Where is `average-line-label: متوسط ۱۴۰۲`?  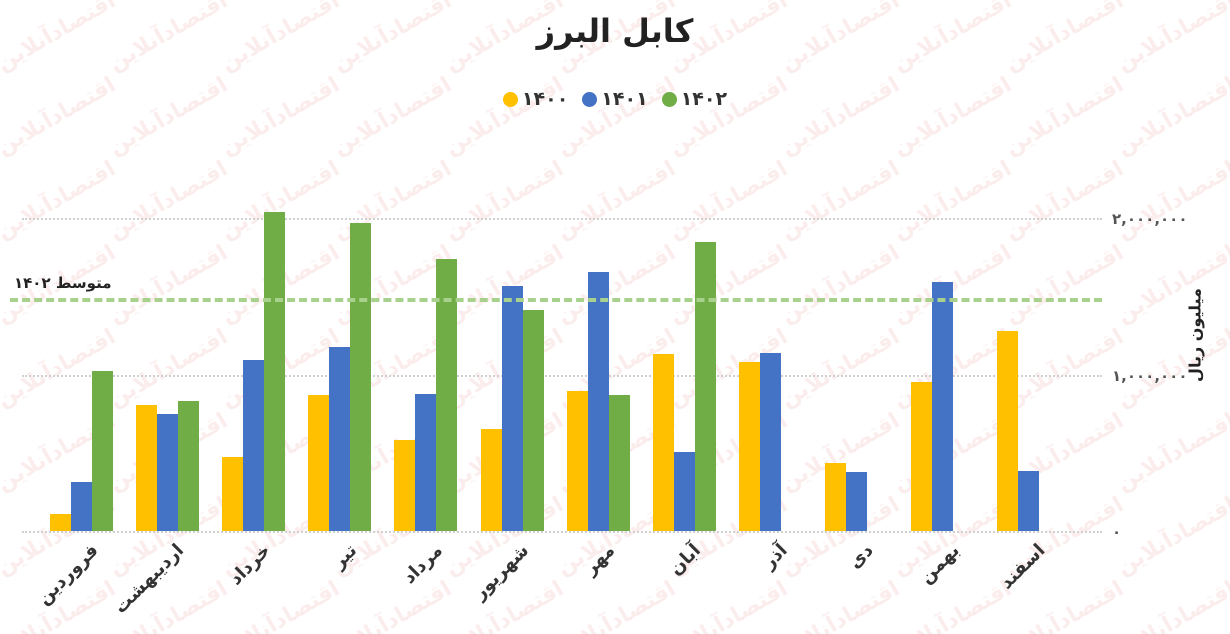
average-line-label: متوسط ۱۴۰۲ is located at coordinates (63, 283).